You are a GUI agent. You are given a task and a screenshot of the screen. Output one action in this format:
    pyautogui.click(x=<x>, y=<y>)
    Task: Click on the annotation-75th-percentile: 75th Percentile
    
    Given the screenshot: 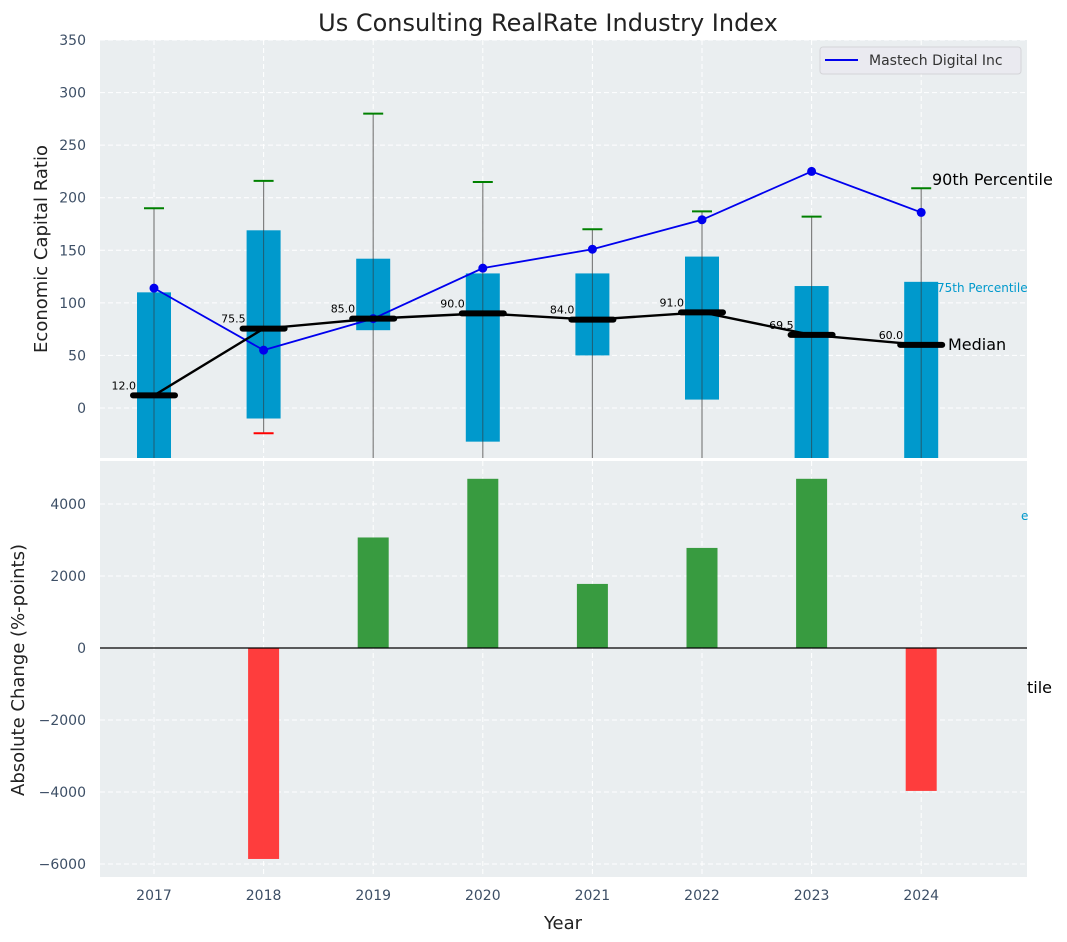 What is the action you would take?
    pyautogui.click(x=982, y=288)
    